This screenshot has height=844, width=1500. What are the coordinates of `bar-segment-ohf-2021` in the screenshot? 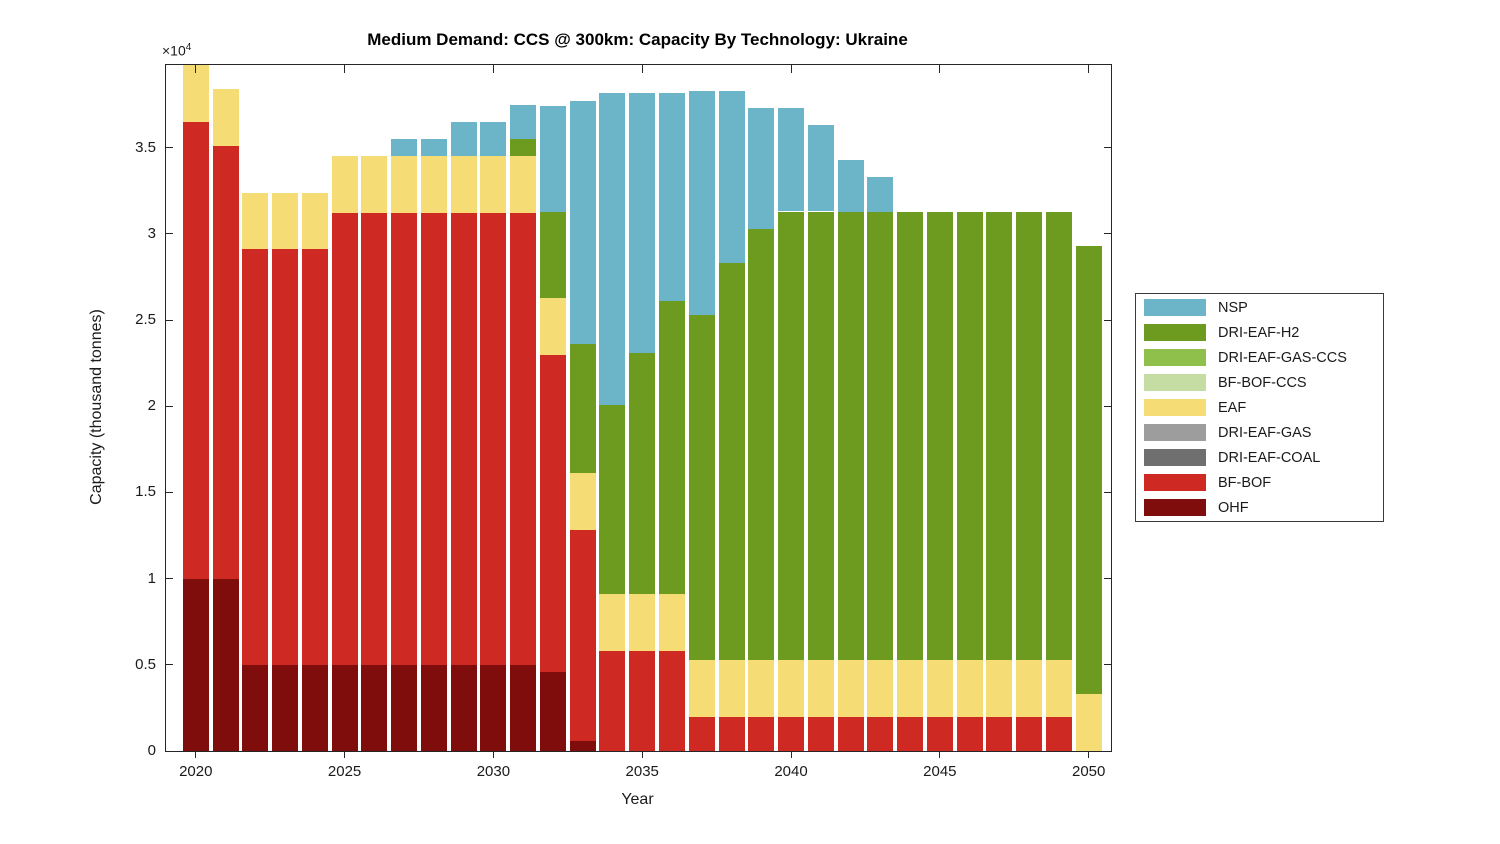 It's located at (225, 664).